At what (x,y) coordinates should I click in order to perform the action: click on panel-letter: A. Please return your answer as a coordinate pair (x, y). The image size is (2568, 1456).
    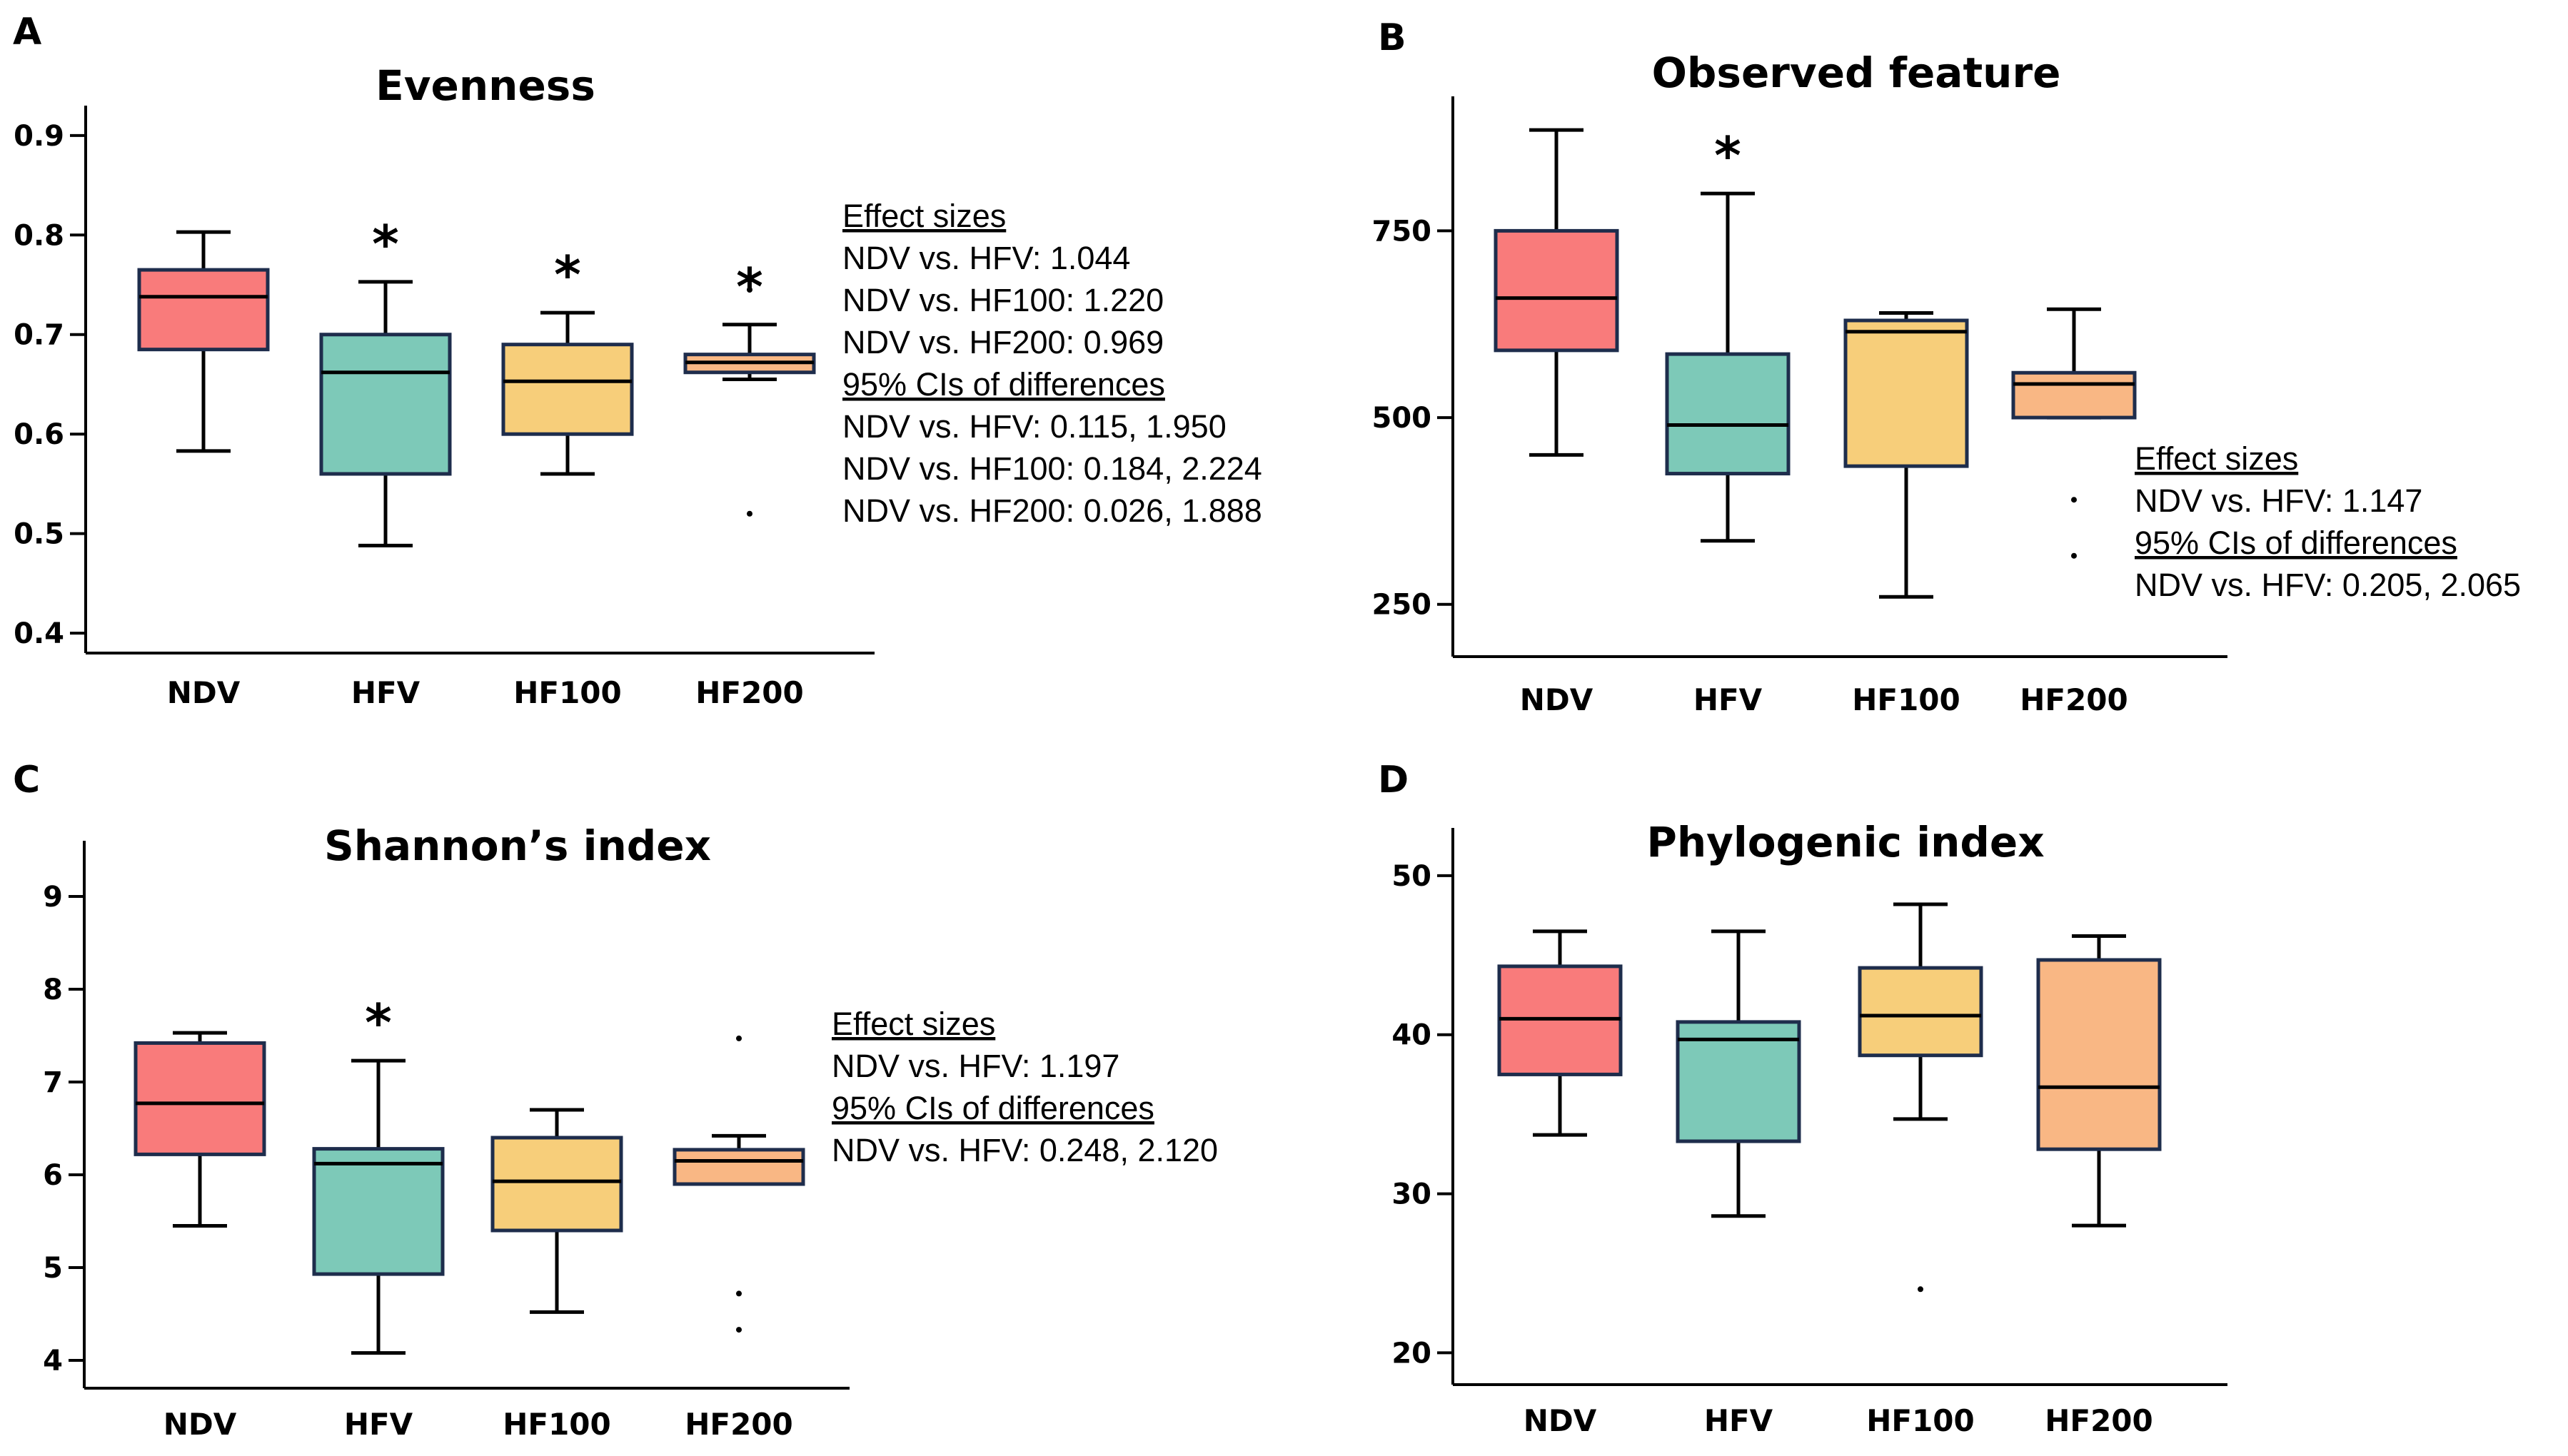
    Looking at the image, I should click on (27, 32).